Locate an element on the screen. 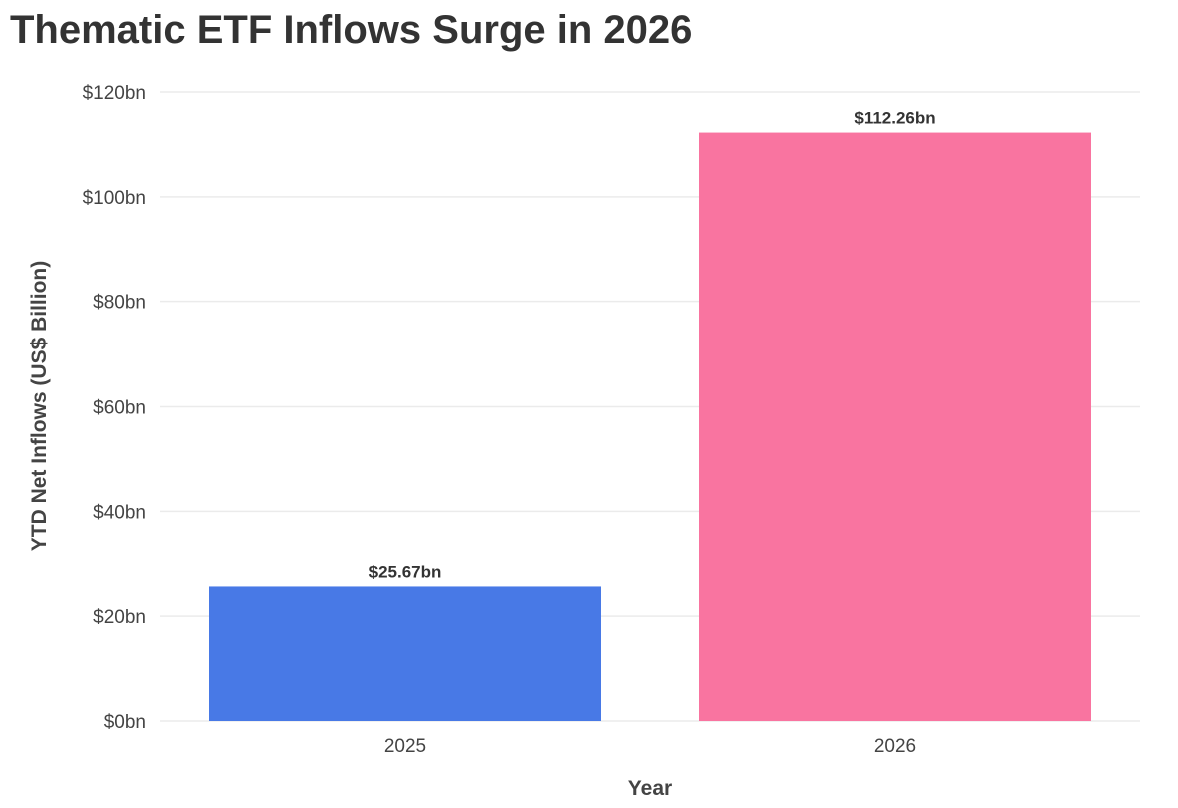 The height and width of the screenshot is (808, 1178). y-tick-label: $60bn is located at coordinates (119, 408).